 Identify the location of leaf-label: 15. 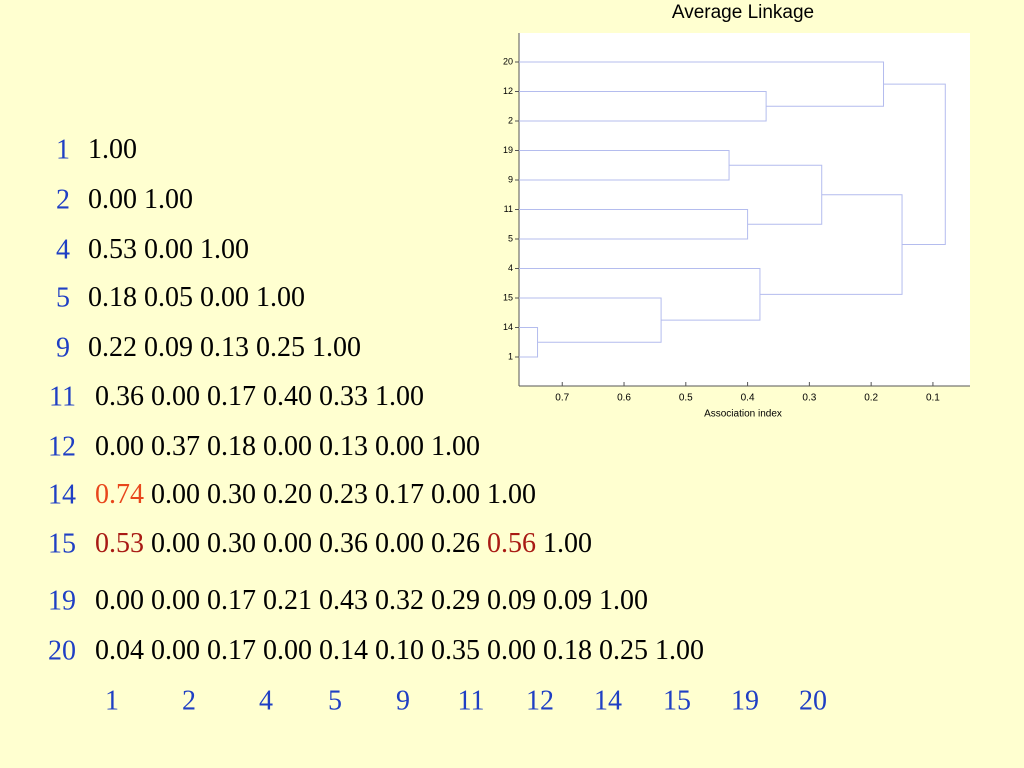
(508, 297).